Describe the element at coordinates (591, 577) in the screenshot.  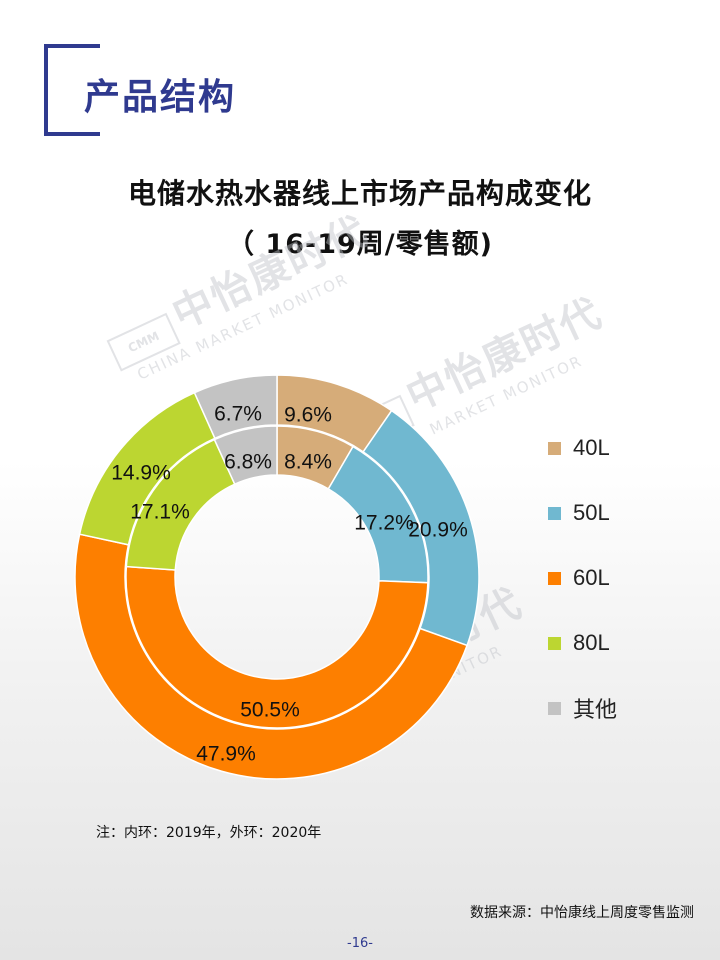
I see `legend-label: 60L` at that location.